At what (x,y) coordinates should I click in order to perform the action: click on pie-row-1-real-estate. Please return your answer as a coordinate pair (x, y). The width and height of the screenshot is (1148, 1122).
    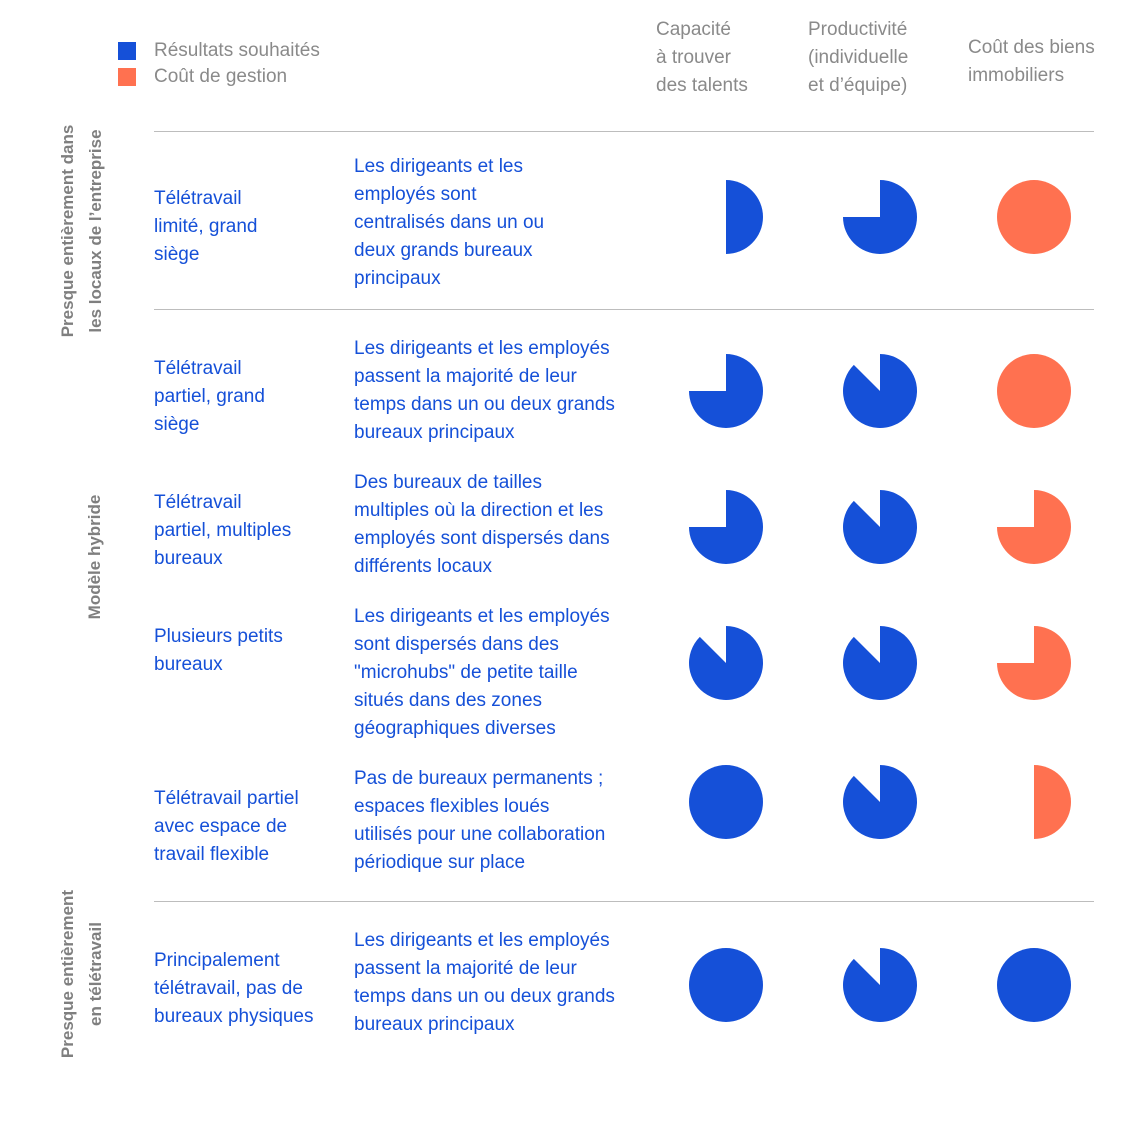
    Looking at the image, I should click on (1034, 217).